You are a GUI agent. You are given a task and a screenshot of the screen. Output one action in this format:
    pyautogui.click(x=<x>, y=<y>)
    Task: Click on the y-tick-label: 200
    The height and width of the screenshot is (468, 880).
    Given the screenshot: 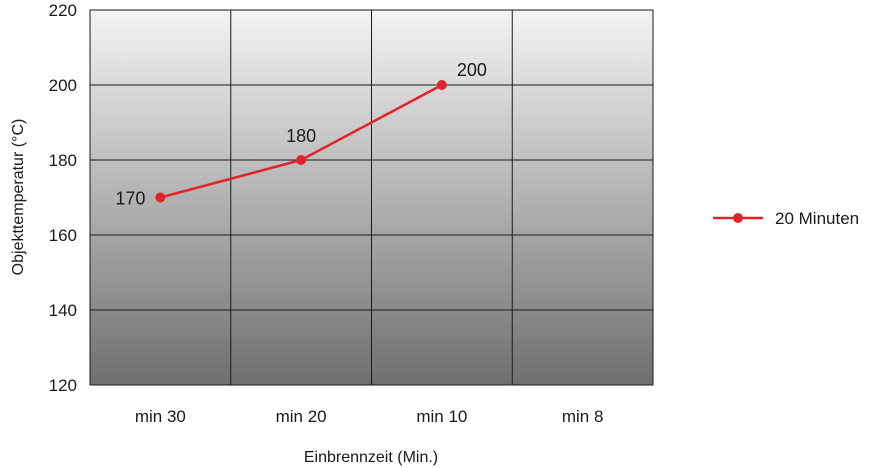 What is the action you would take?
    pyautogui.click(x=63, y=85)
    